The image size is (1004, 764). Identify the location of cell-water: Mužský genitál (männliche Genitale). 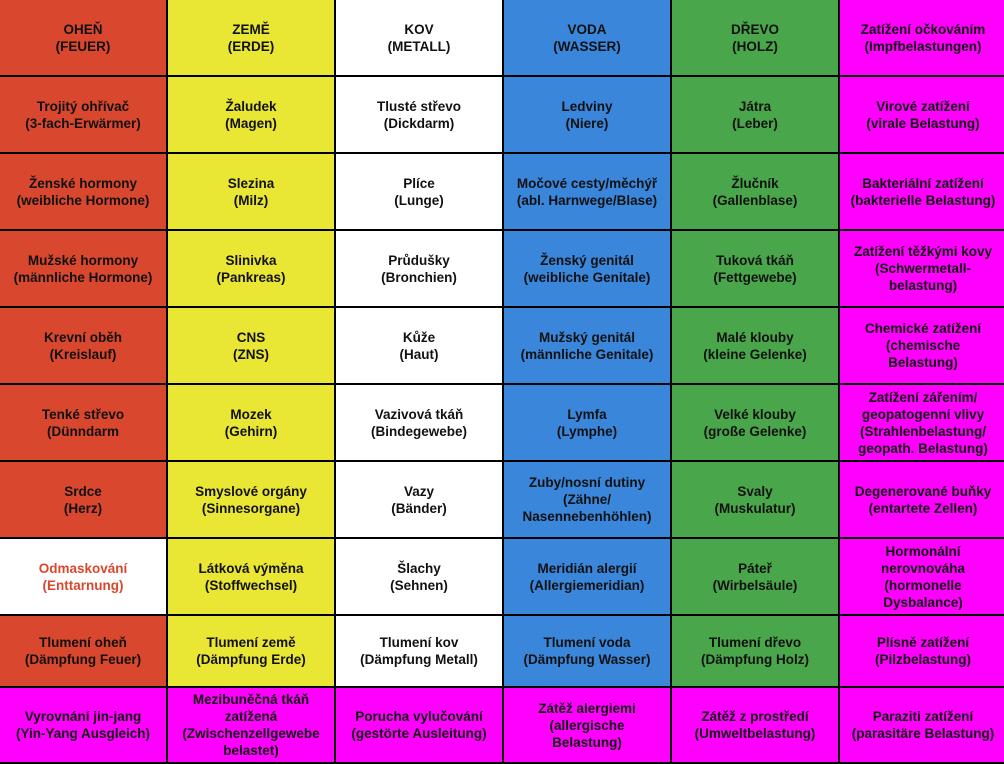
(587, 345).